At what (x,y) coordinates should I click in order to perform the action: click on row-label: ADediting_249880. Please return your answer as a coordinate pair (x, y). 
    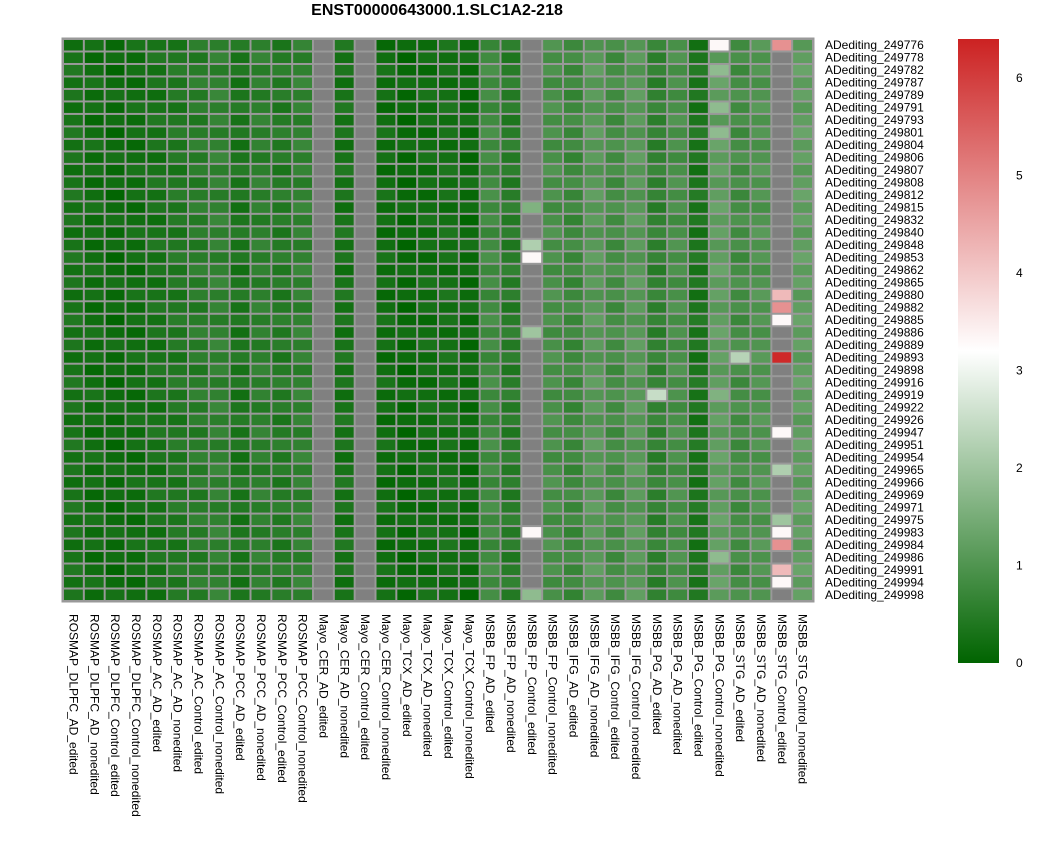
    Looking at the image, I should click on (874, 295).